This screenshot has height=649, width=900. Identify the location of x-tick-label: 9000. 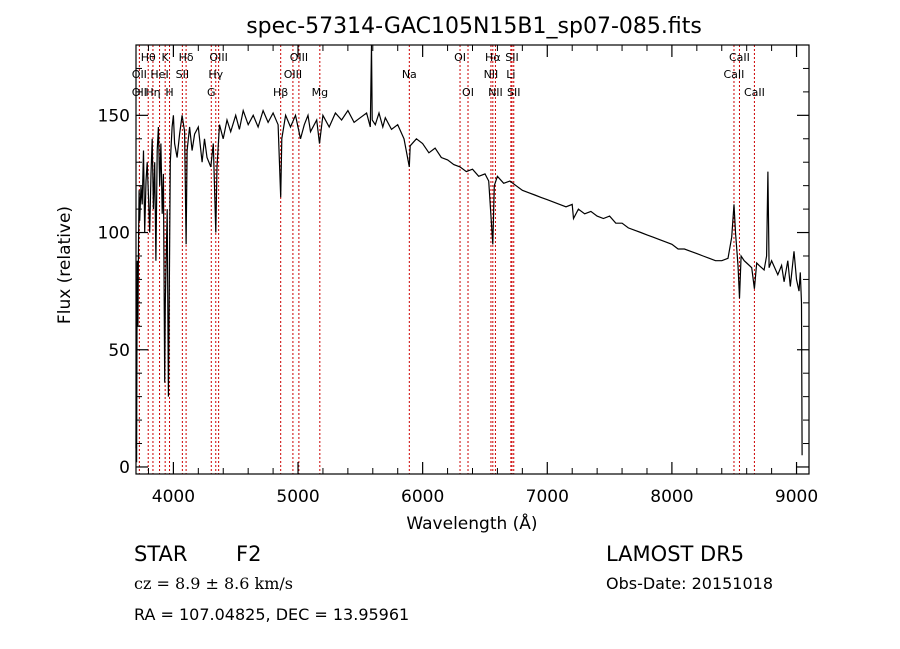
(796, 497).